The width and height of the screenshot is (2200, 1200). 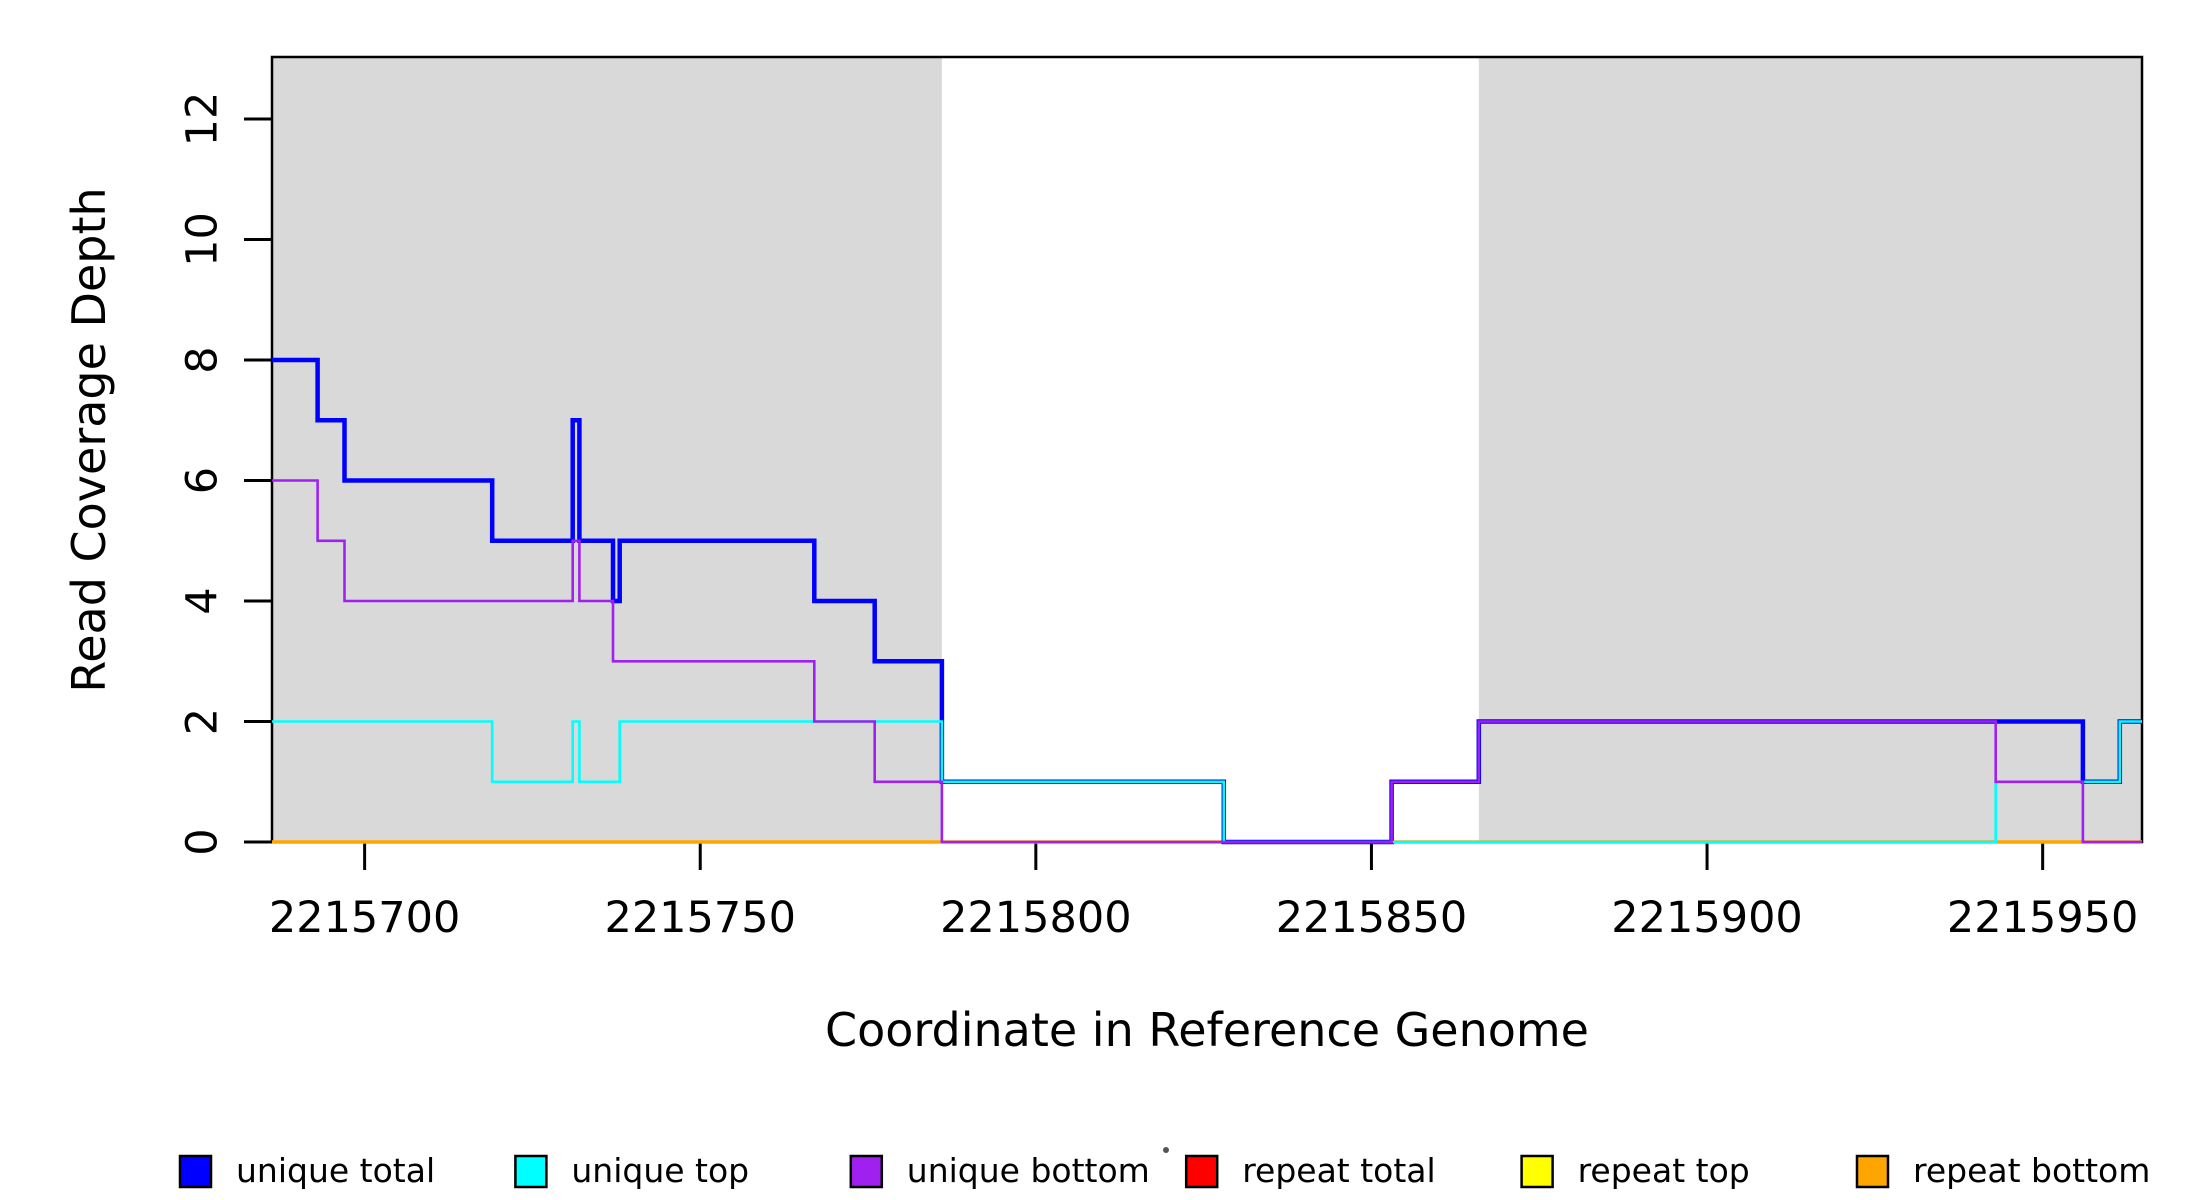 What do you see at coordinates (1207, 1030) in the screenshot?
I see `x-axis-title: Coordinate in Reference Genome` at bounding box center [1207, 1030].